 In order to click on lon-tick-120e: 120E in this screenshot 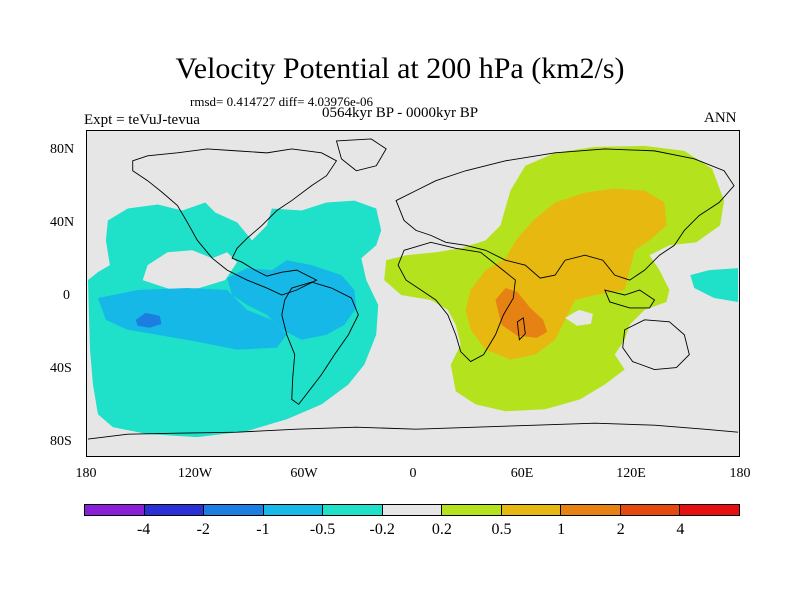, I will do `click(631, 473)`.